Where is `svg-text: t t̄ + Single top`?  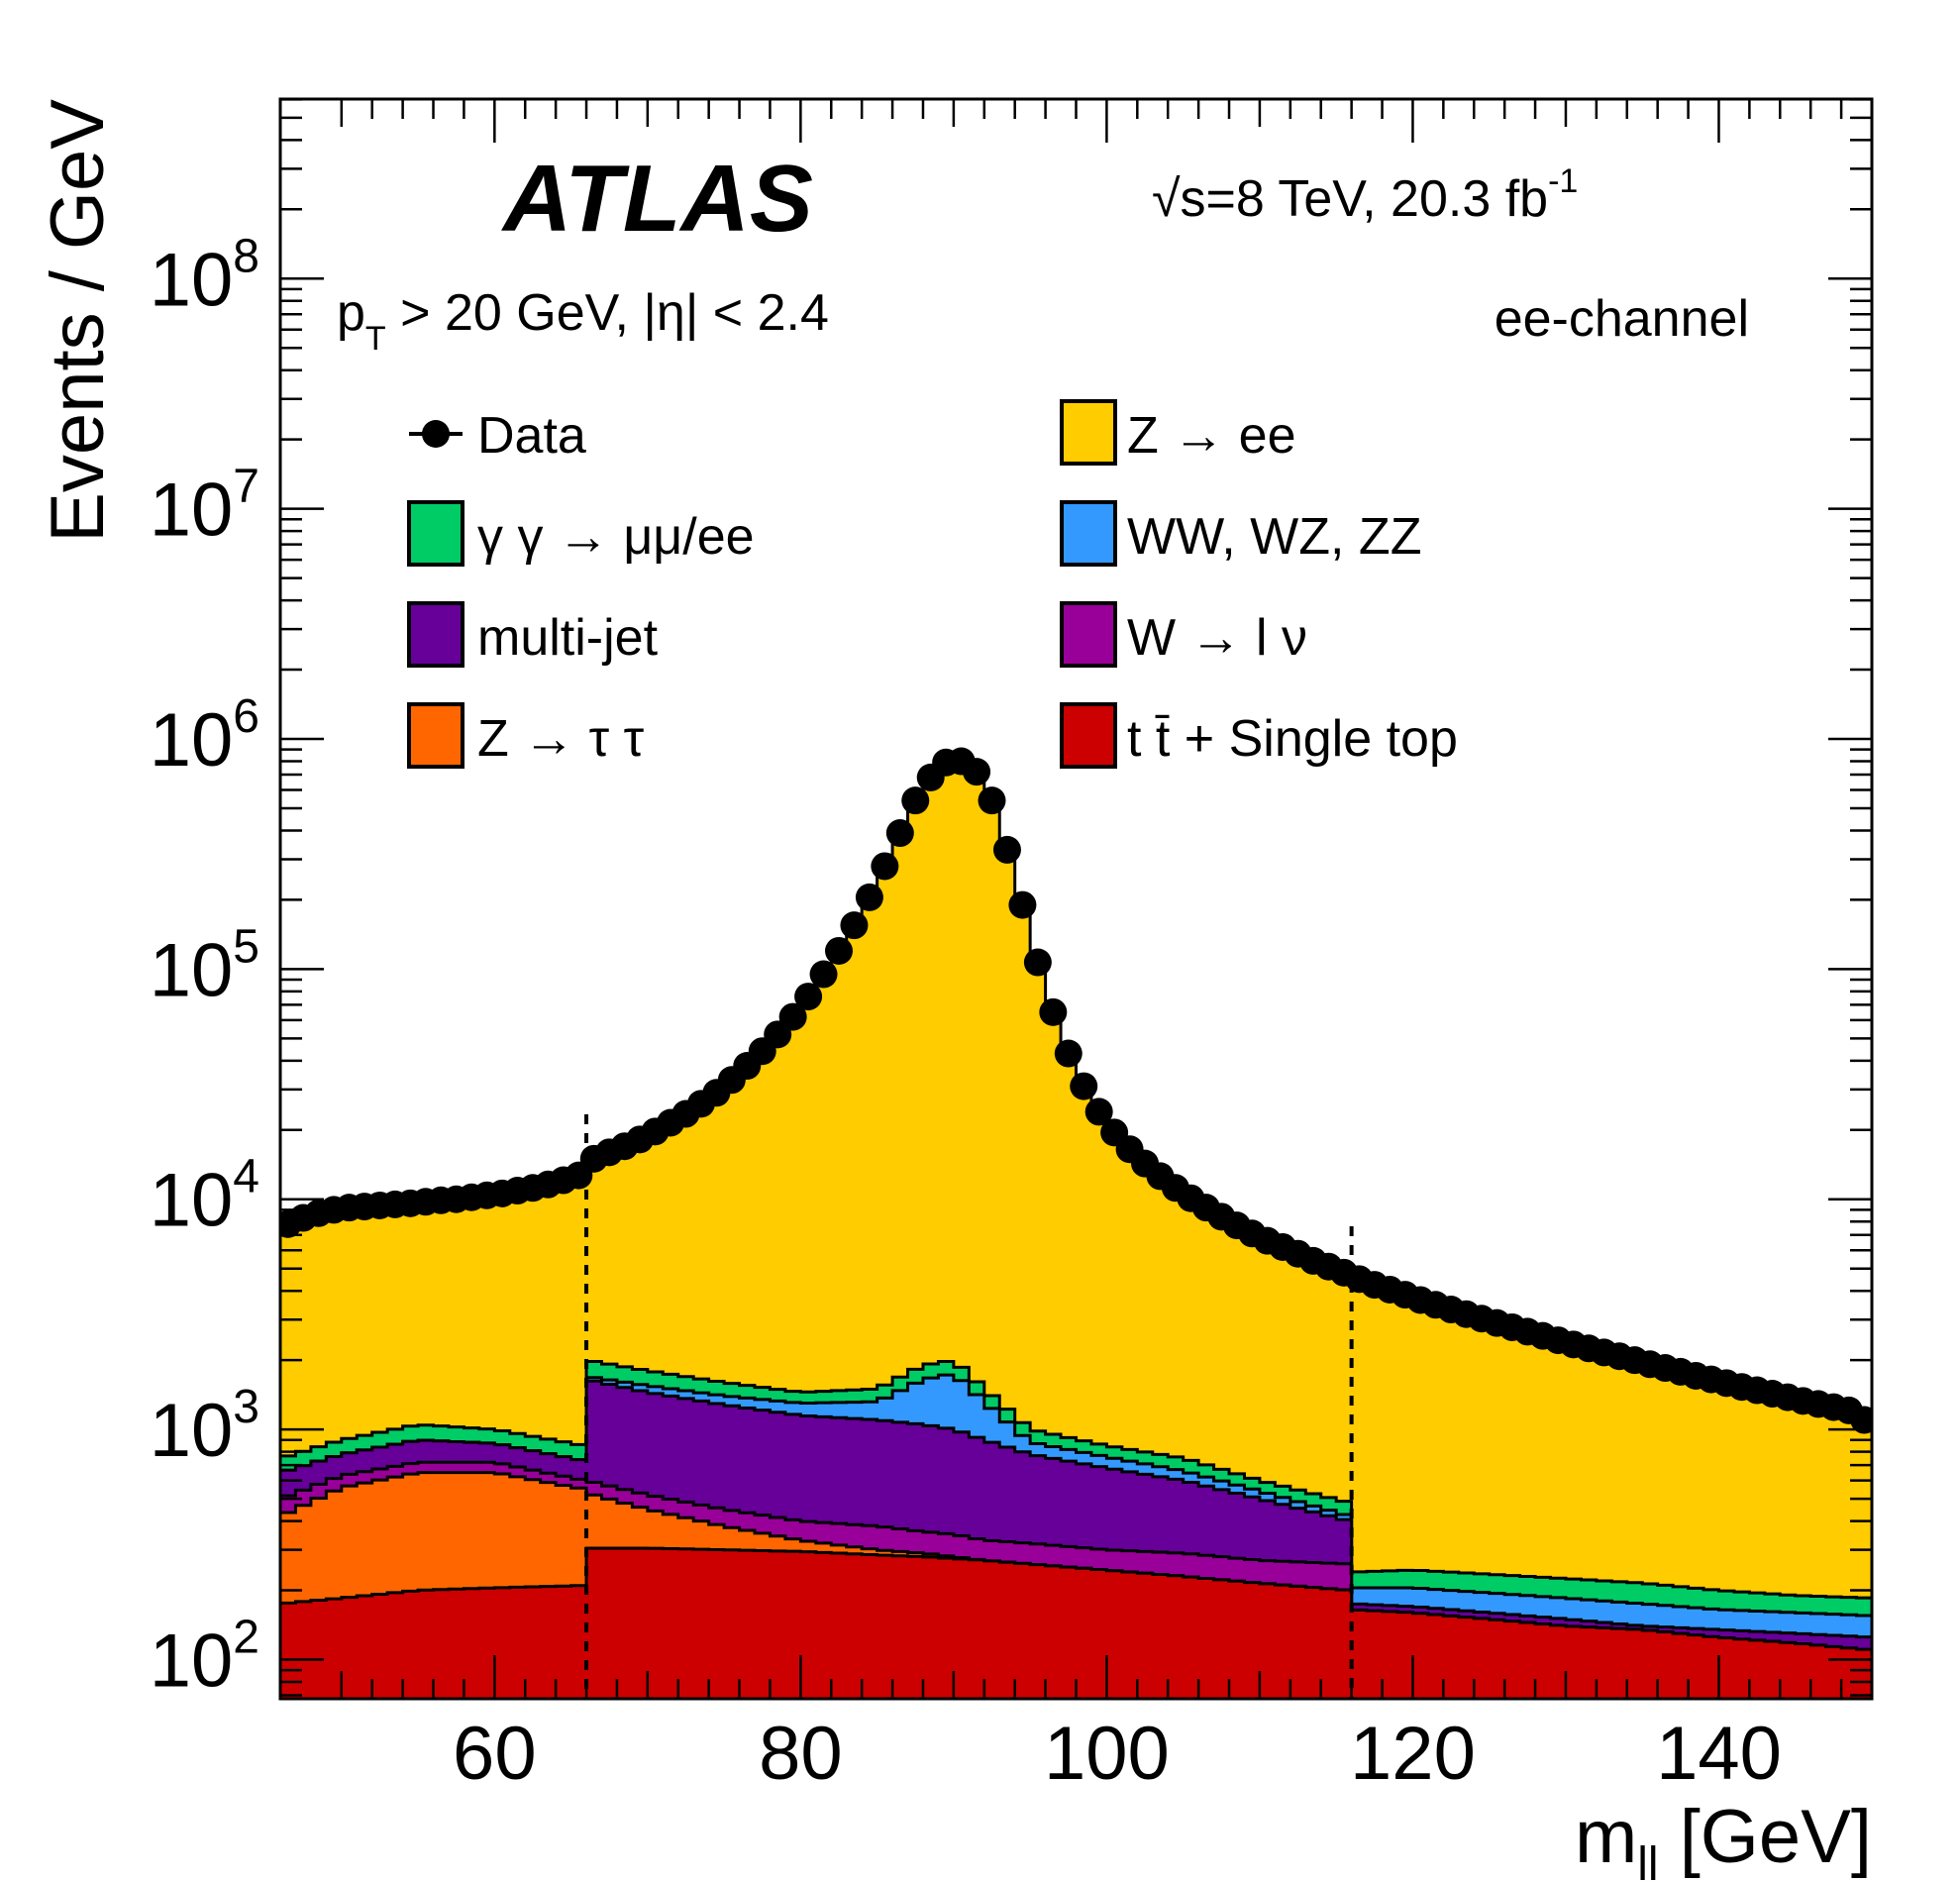
svg-text: t t̄ + Single top is located at coordinates (1292, 739).